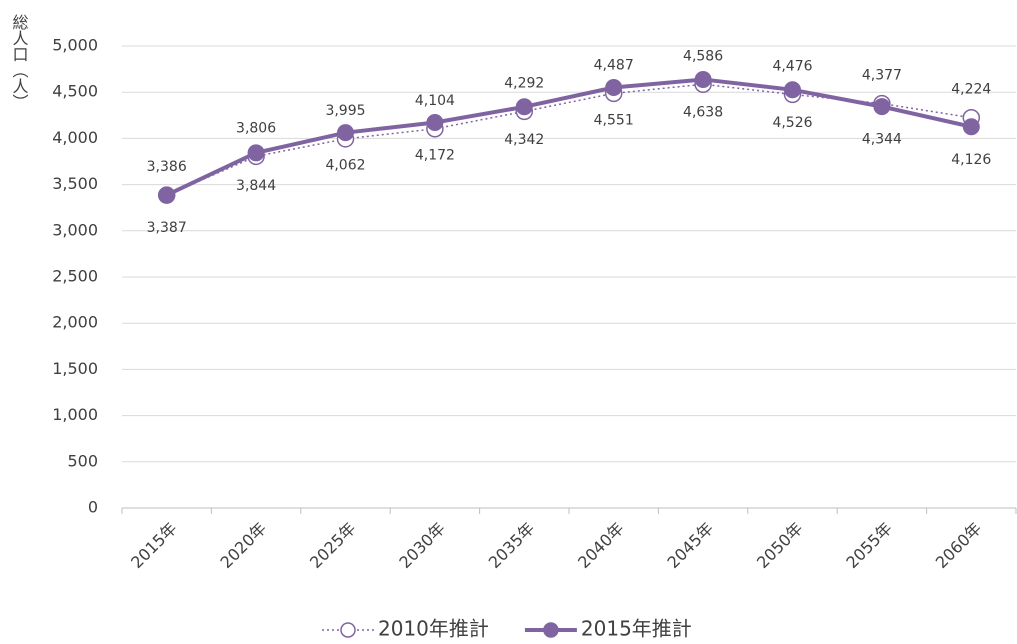 The image size is (1017, 644). What do you see at coordinates (422, 546) in the screenshot?
I see `x-tick-label: 2030年` at bounding box center [422, 546].